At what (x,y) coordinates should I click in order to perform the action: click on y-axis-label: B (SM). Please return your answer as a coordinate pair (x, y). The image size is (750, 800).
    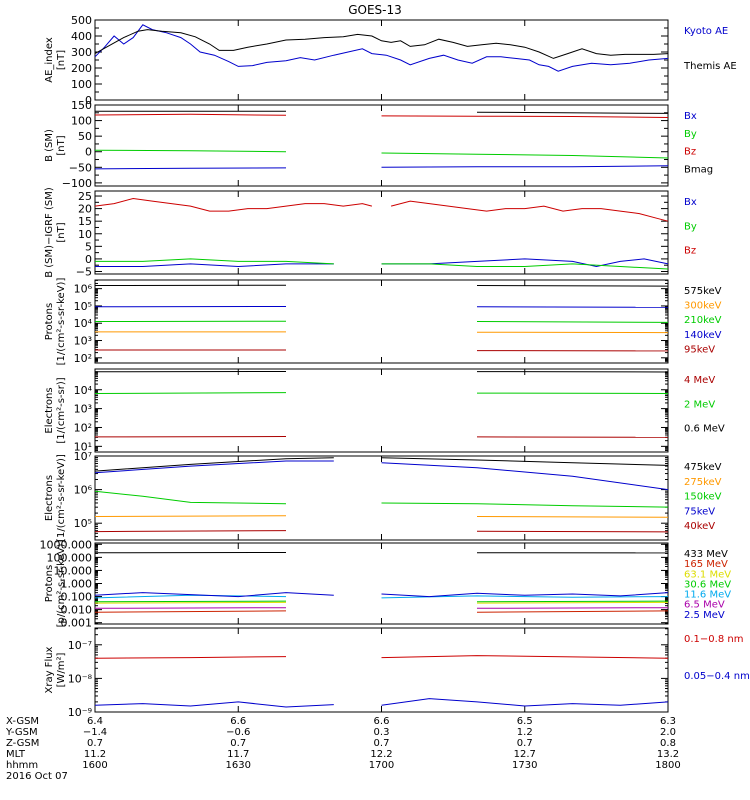
    Looking at the image, I should click on (49, 145).